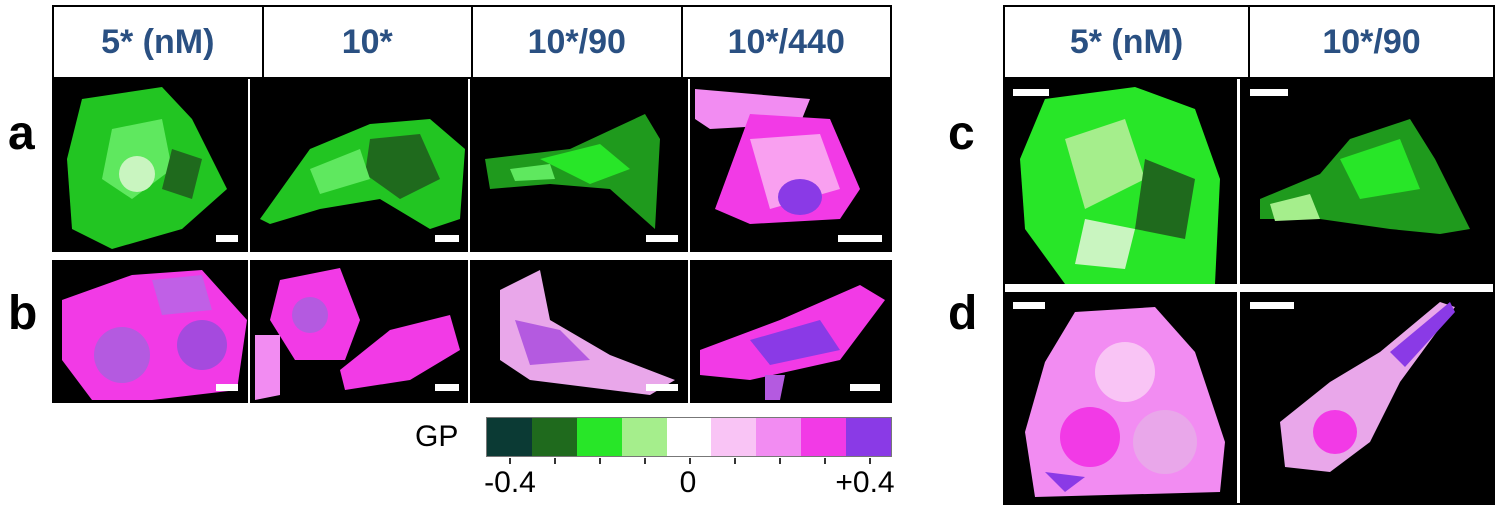 This screenshot has width=1500, height=512. Describe the element at coordinates (437, 436) in the screenshot. I see `colorbar-label: GP` at that location.